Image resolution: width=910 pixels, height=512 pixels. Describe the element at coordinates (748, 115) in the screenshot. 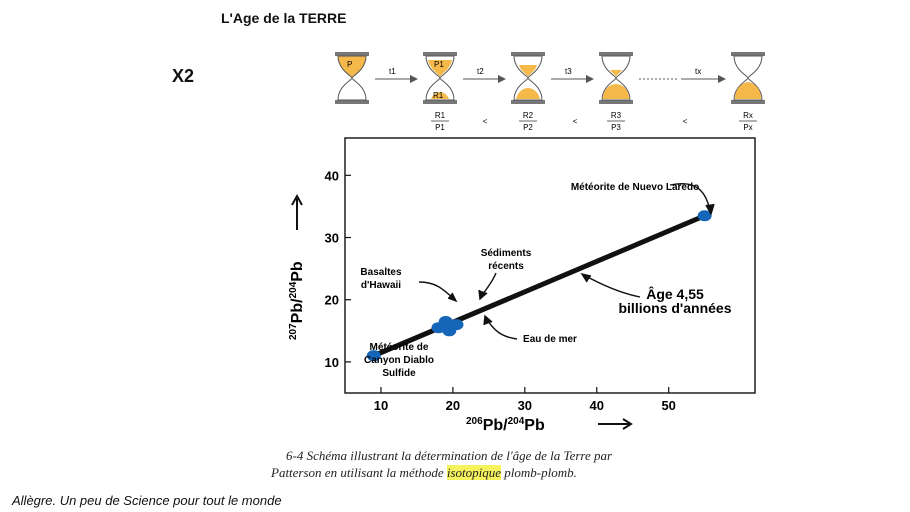

I see `ratio-x-num: Rx` at that location.